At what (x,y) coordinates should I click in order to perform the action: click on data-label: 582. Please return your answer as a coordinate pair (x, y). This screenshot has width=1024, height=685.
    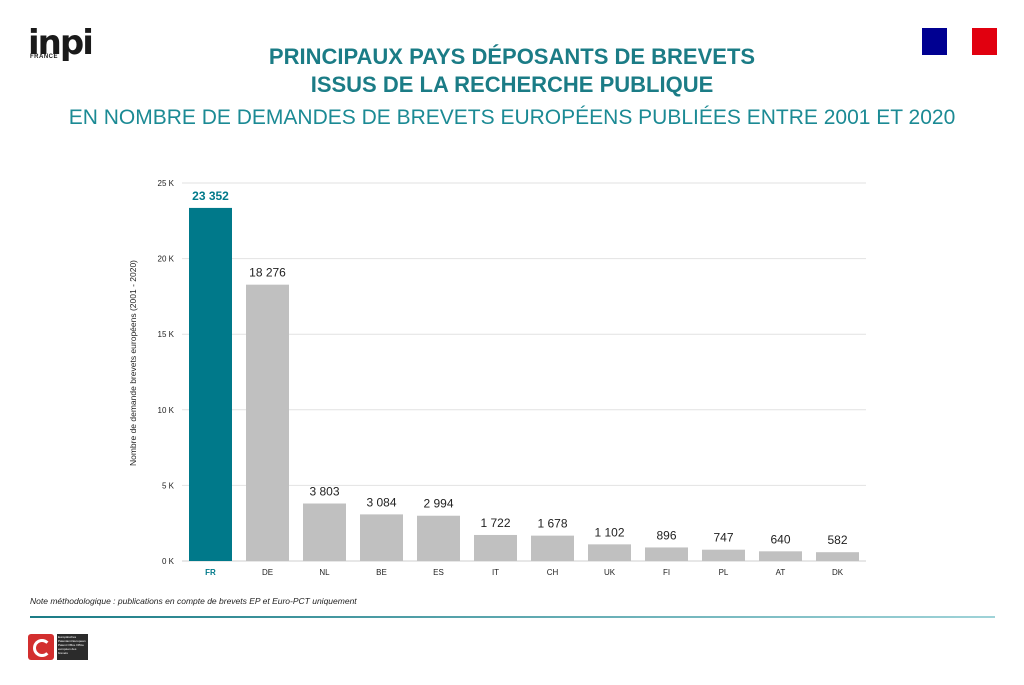
    Looking at the image, I should click on (837, 540).